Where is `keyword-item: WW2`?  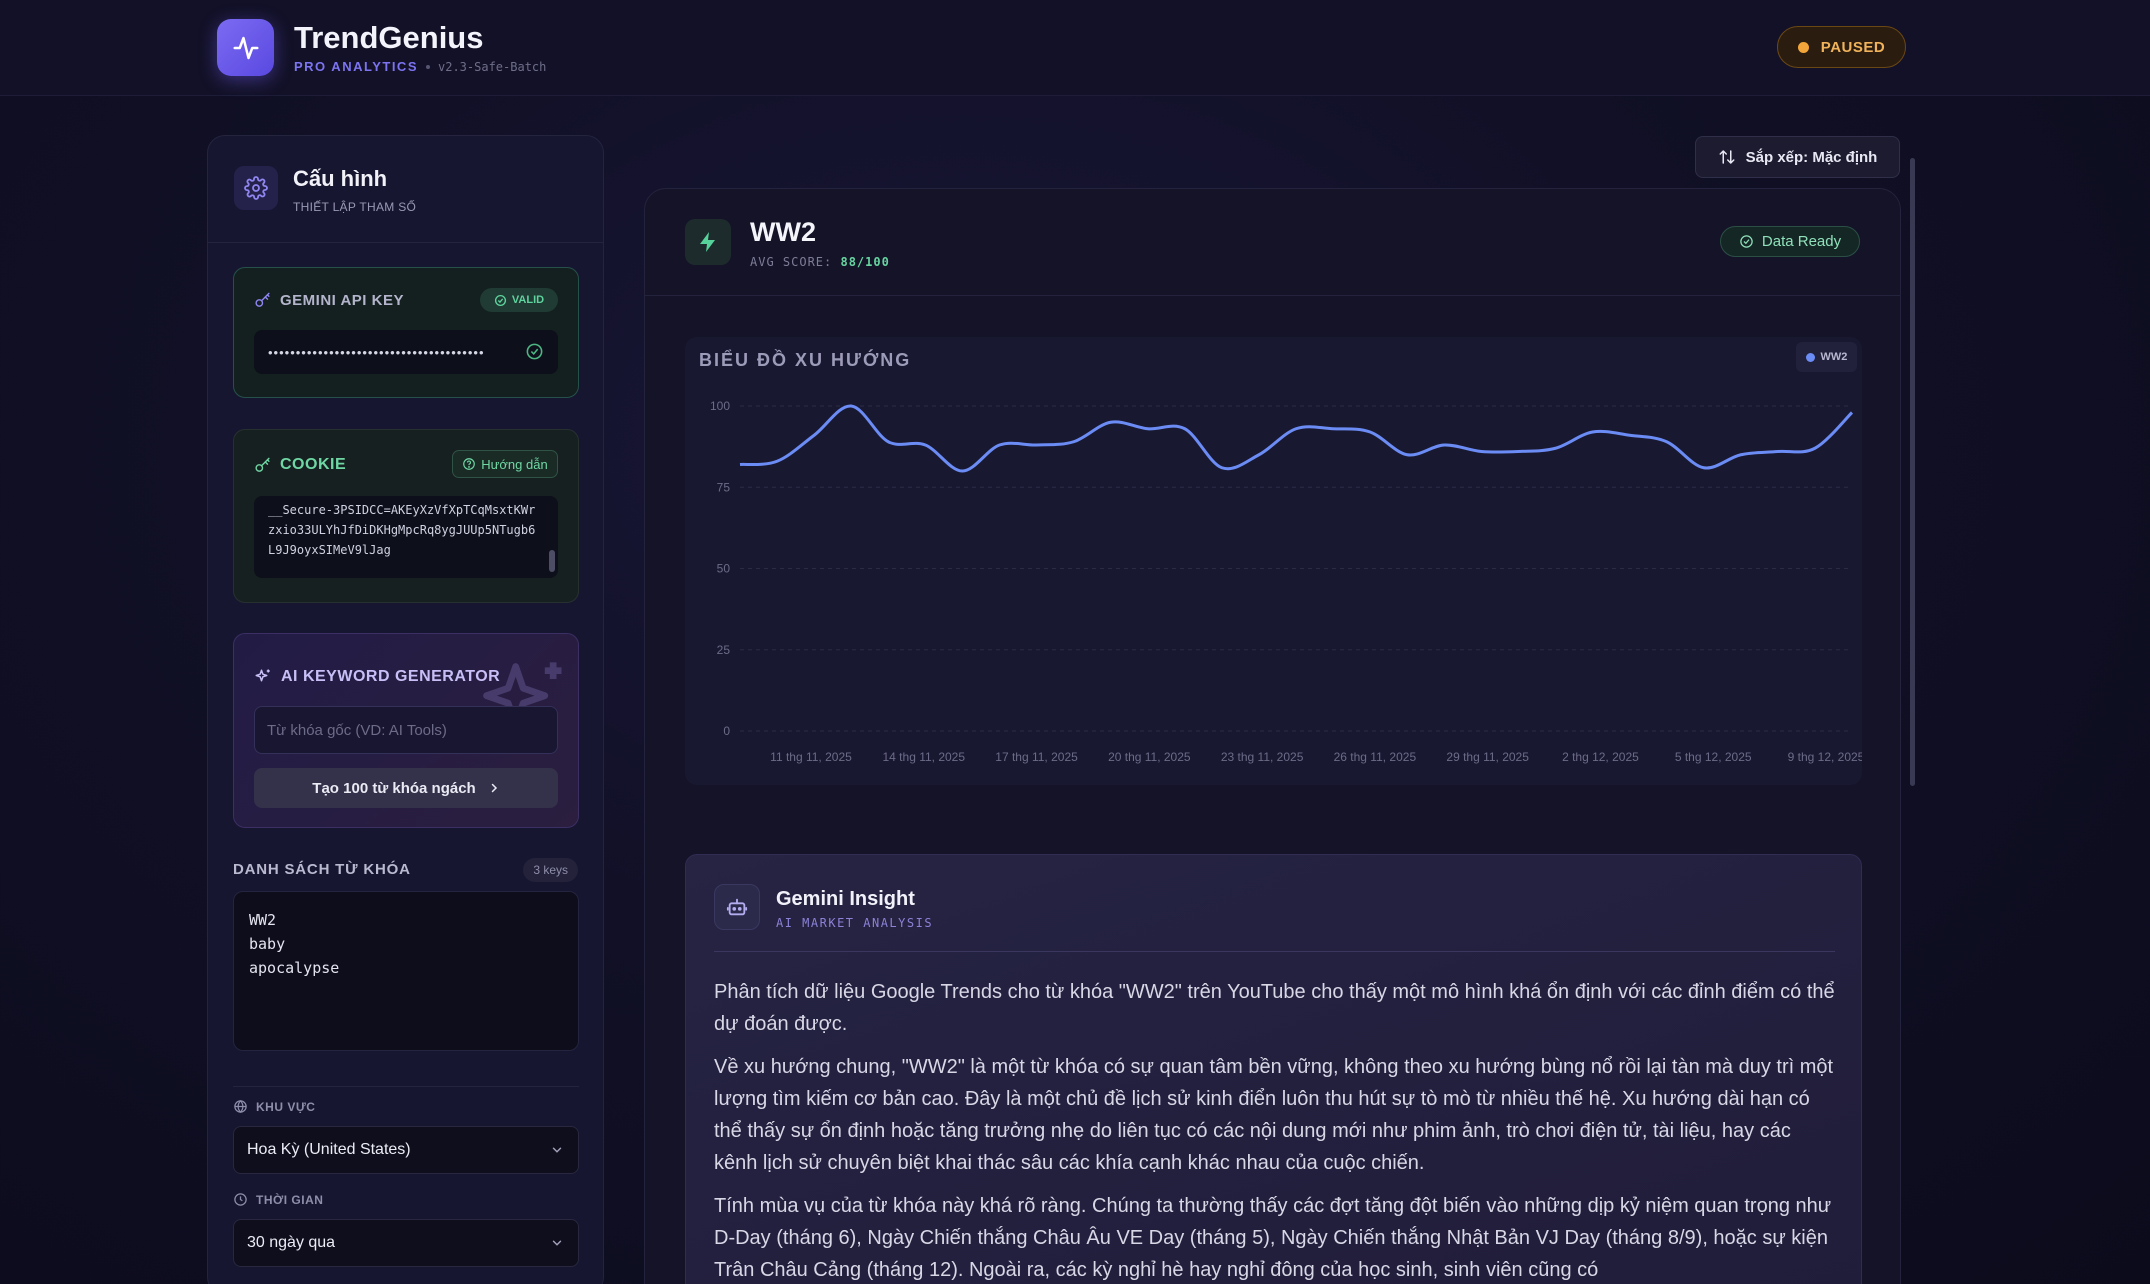
keyword-item: WW2 is located at coordinates (263, 920).